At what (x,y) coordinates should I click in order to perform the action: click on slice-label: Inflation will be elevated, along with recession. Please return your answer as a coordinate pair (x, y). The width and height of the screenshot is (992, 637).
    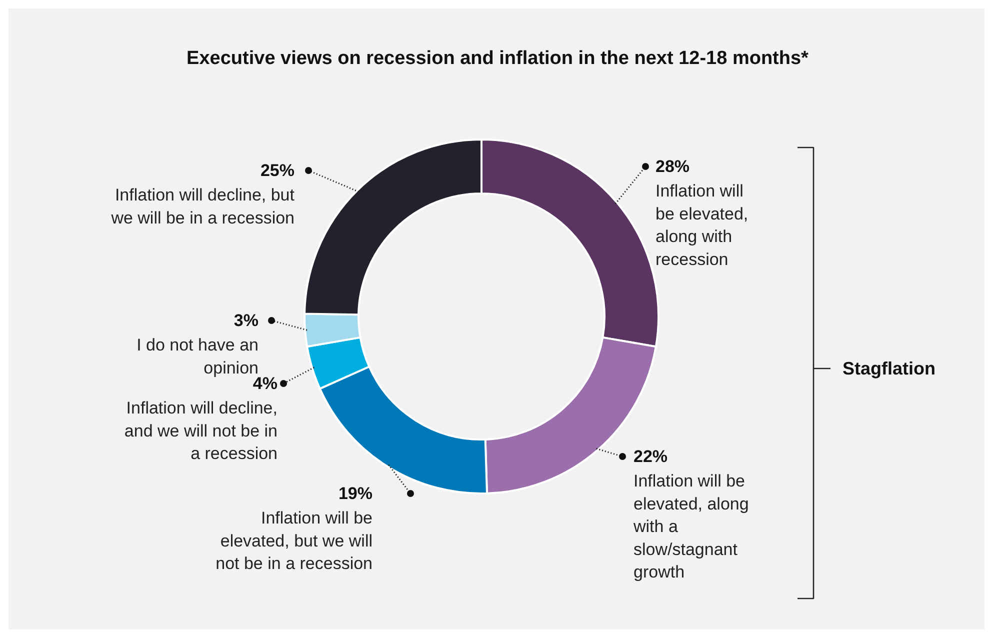
    Looking at the image, I should click on (702, 225).